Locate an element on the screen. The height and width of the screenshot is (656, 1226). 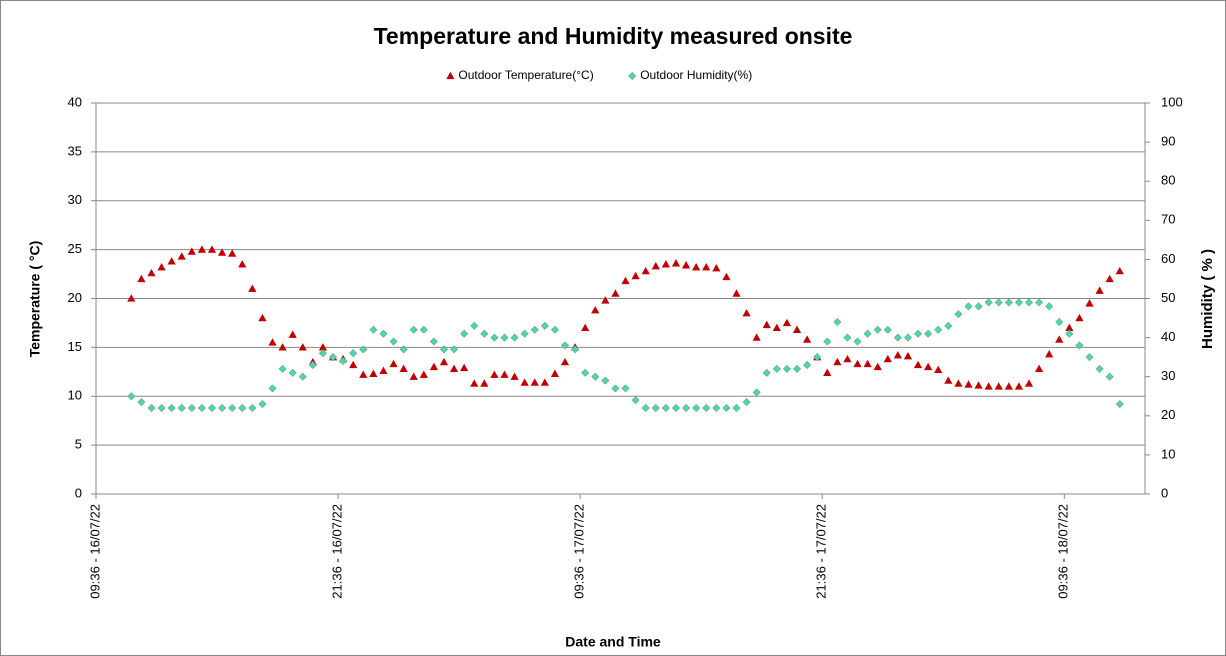
y2-tick-label: 20 is located at coordinates (1168, 414).